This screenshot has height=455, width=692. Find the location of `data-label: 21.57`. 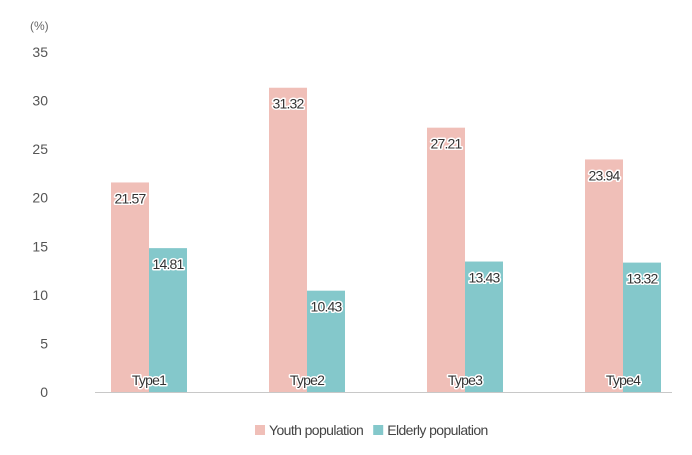

data-label: 21.57 is located at coordinates (130, 198).